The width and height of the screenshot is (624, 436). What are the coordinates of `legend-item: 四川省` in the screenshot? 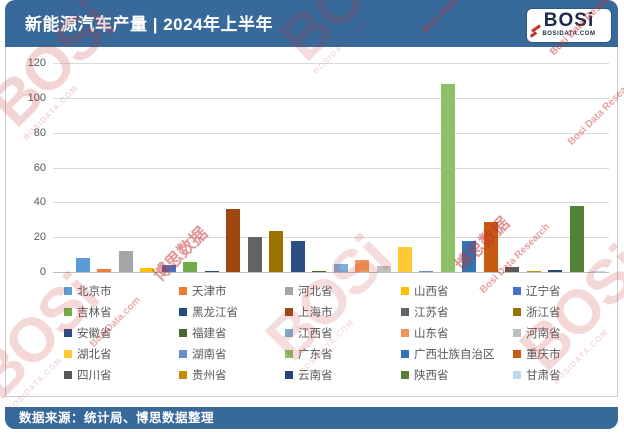 It's located at (121, 375).